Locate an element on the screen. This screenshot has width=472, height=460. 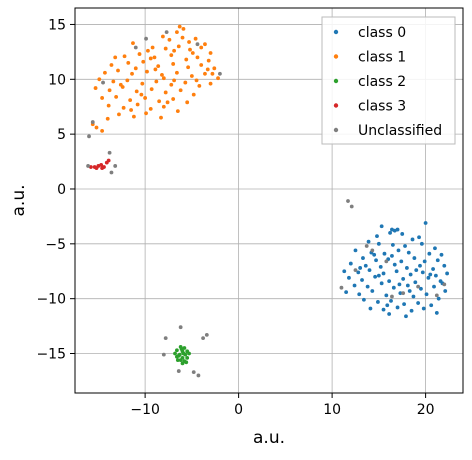
legend-label: class 2 is located at coordinates (382, 82).